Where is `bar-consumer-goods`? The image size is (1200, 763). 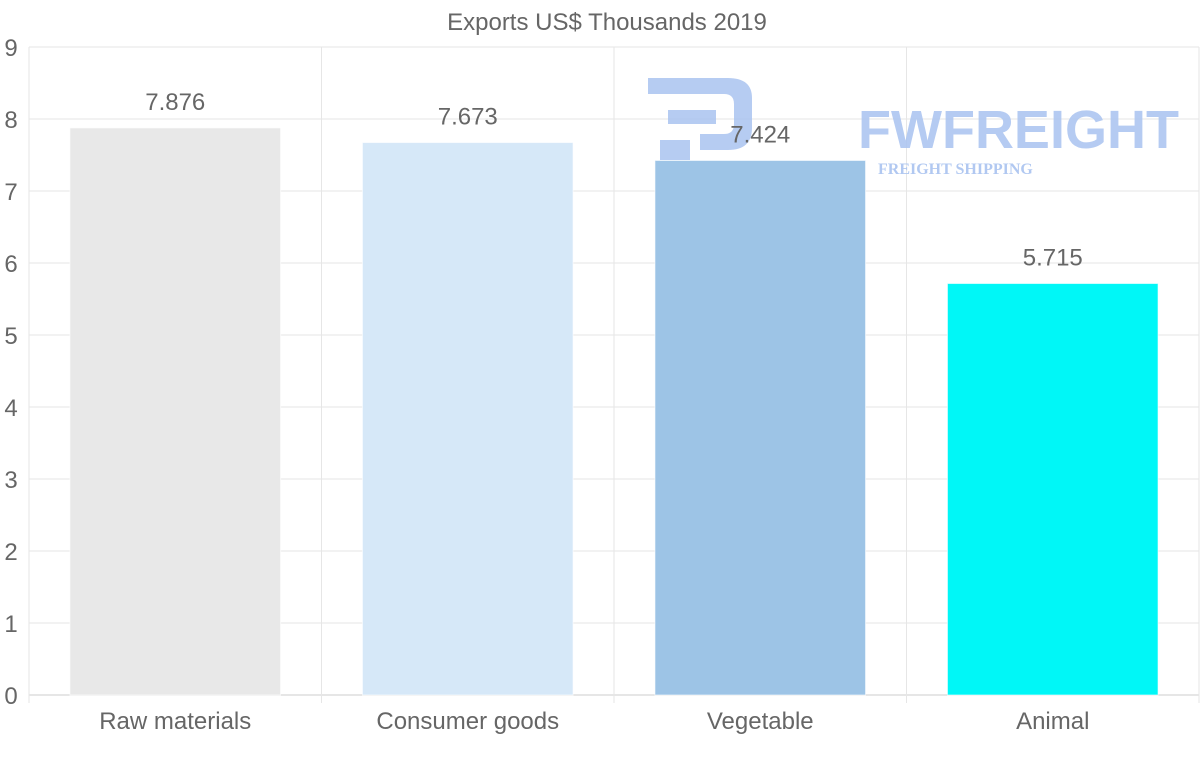 bar-consumer-goods is located at coordinates (467, 419).